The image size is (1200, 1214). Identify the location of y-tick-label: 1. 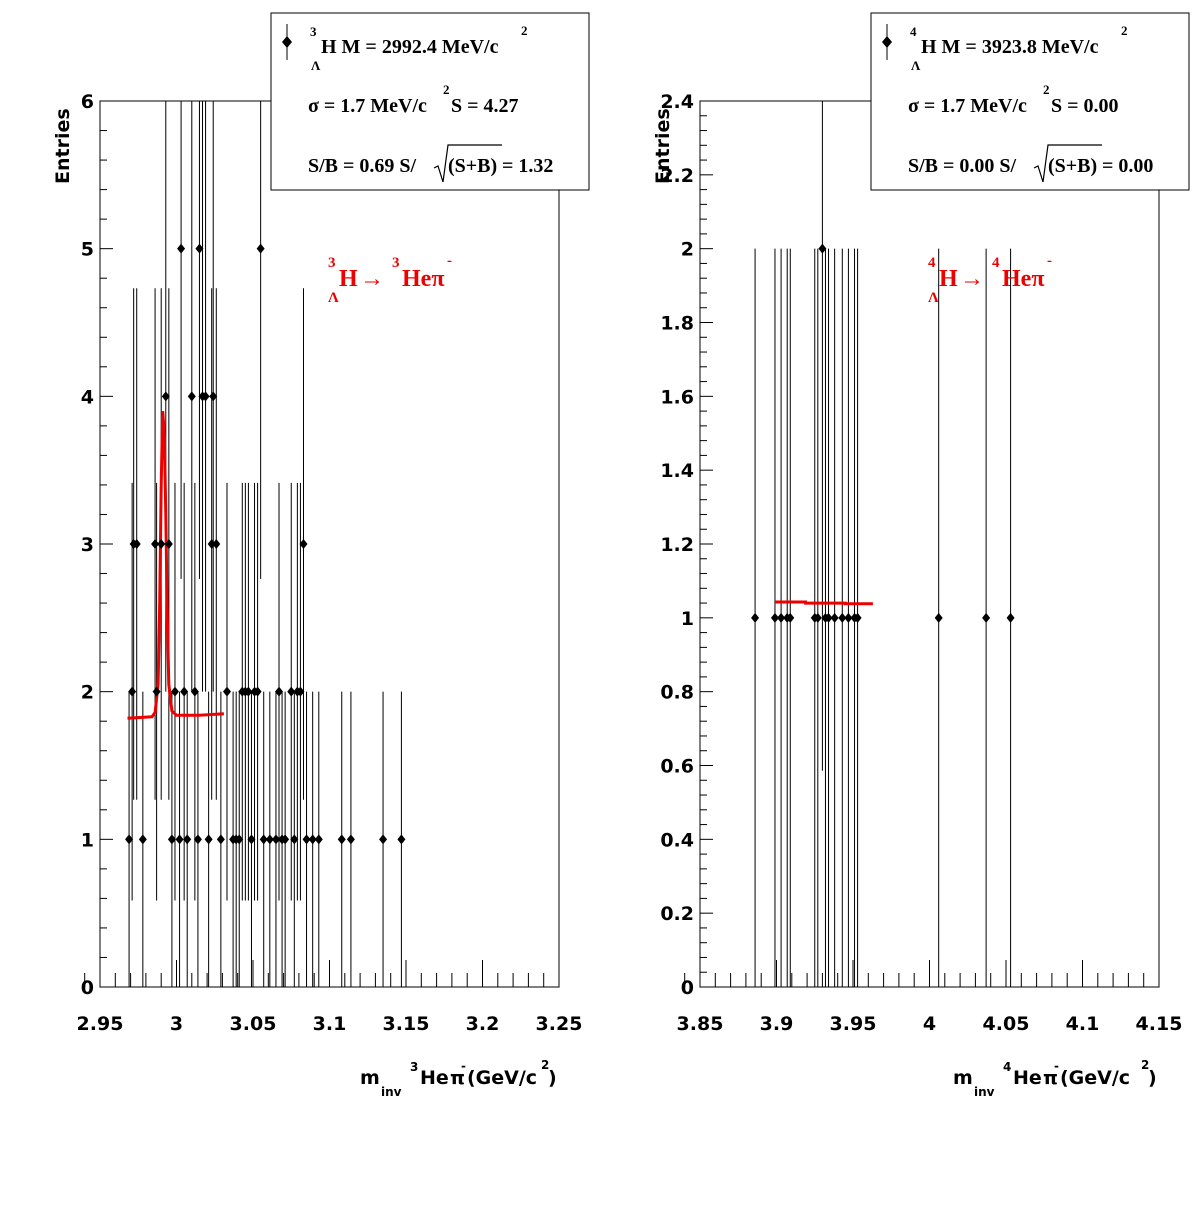
(87, 840).